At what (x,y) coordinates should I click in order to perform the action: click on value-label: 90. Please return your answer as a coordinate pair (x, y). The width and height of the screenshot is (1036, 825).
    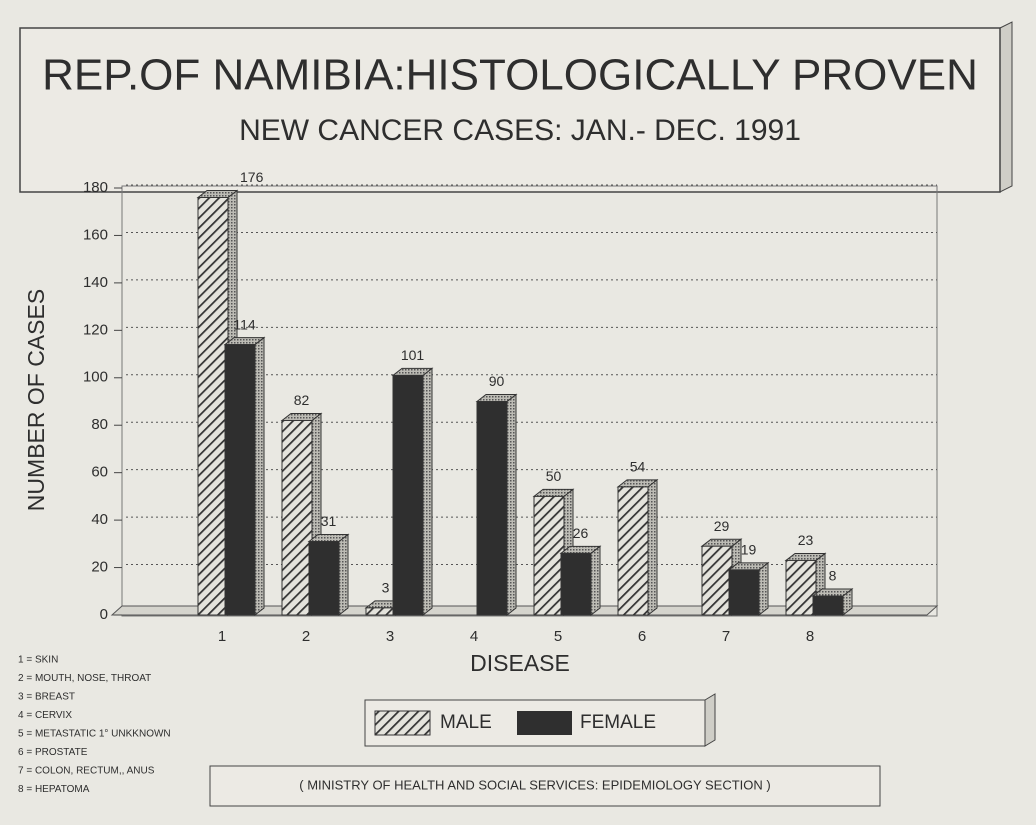
    Looking at the image, I should click on (497, 381).